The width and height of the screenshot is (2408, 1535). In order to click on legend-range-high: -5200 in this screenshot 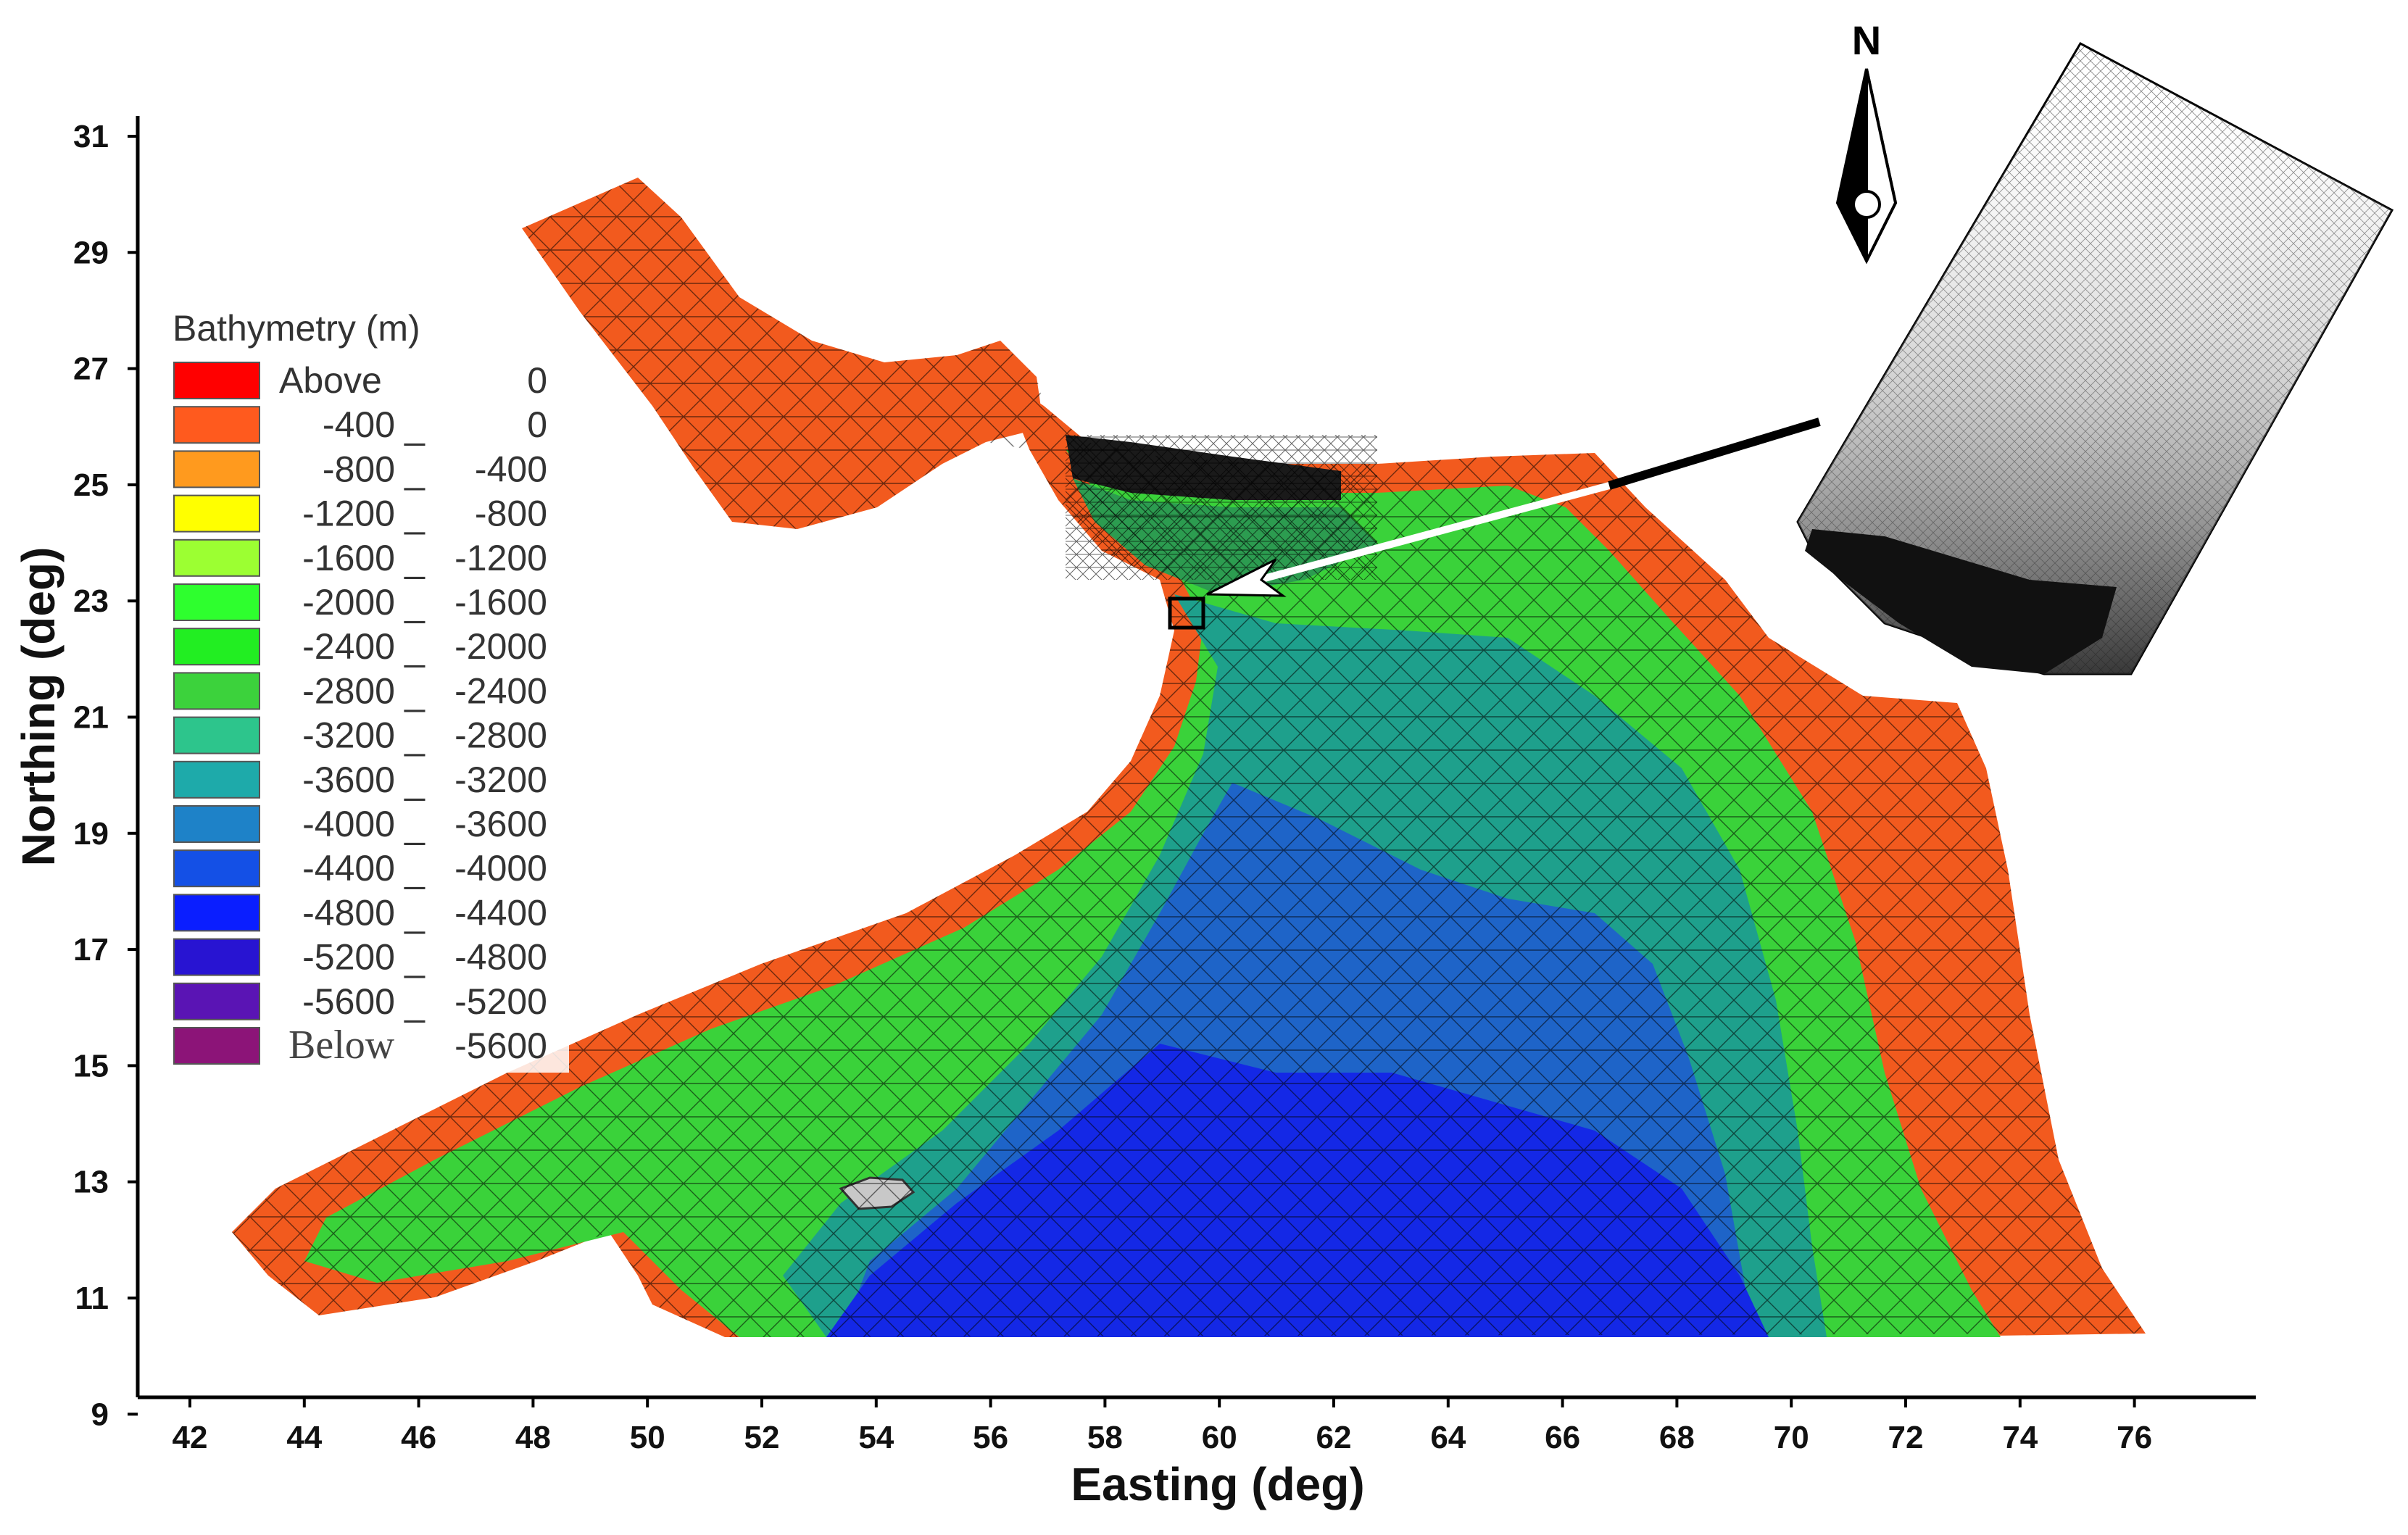, I will do `click(500, 1002)`.